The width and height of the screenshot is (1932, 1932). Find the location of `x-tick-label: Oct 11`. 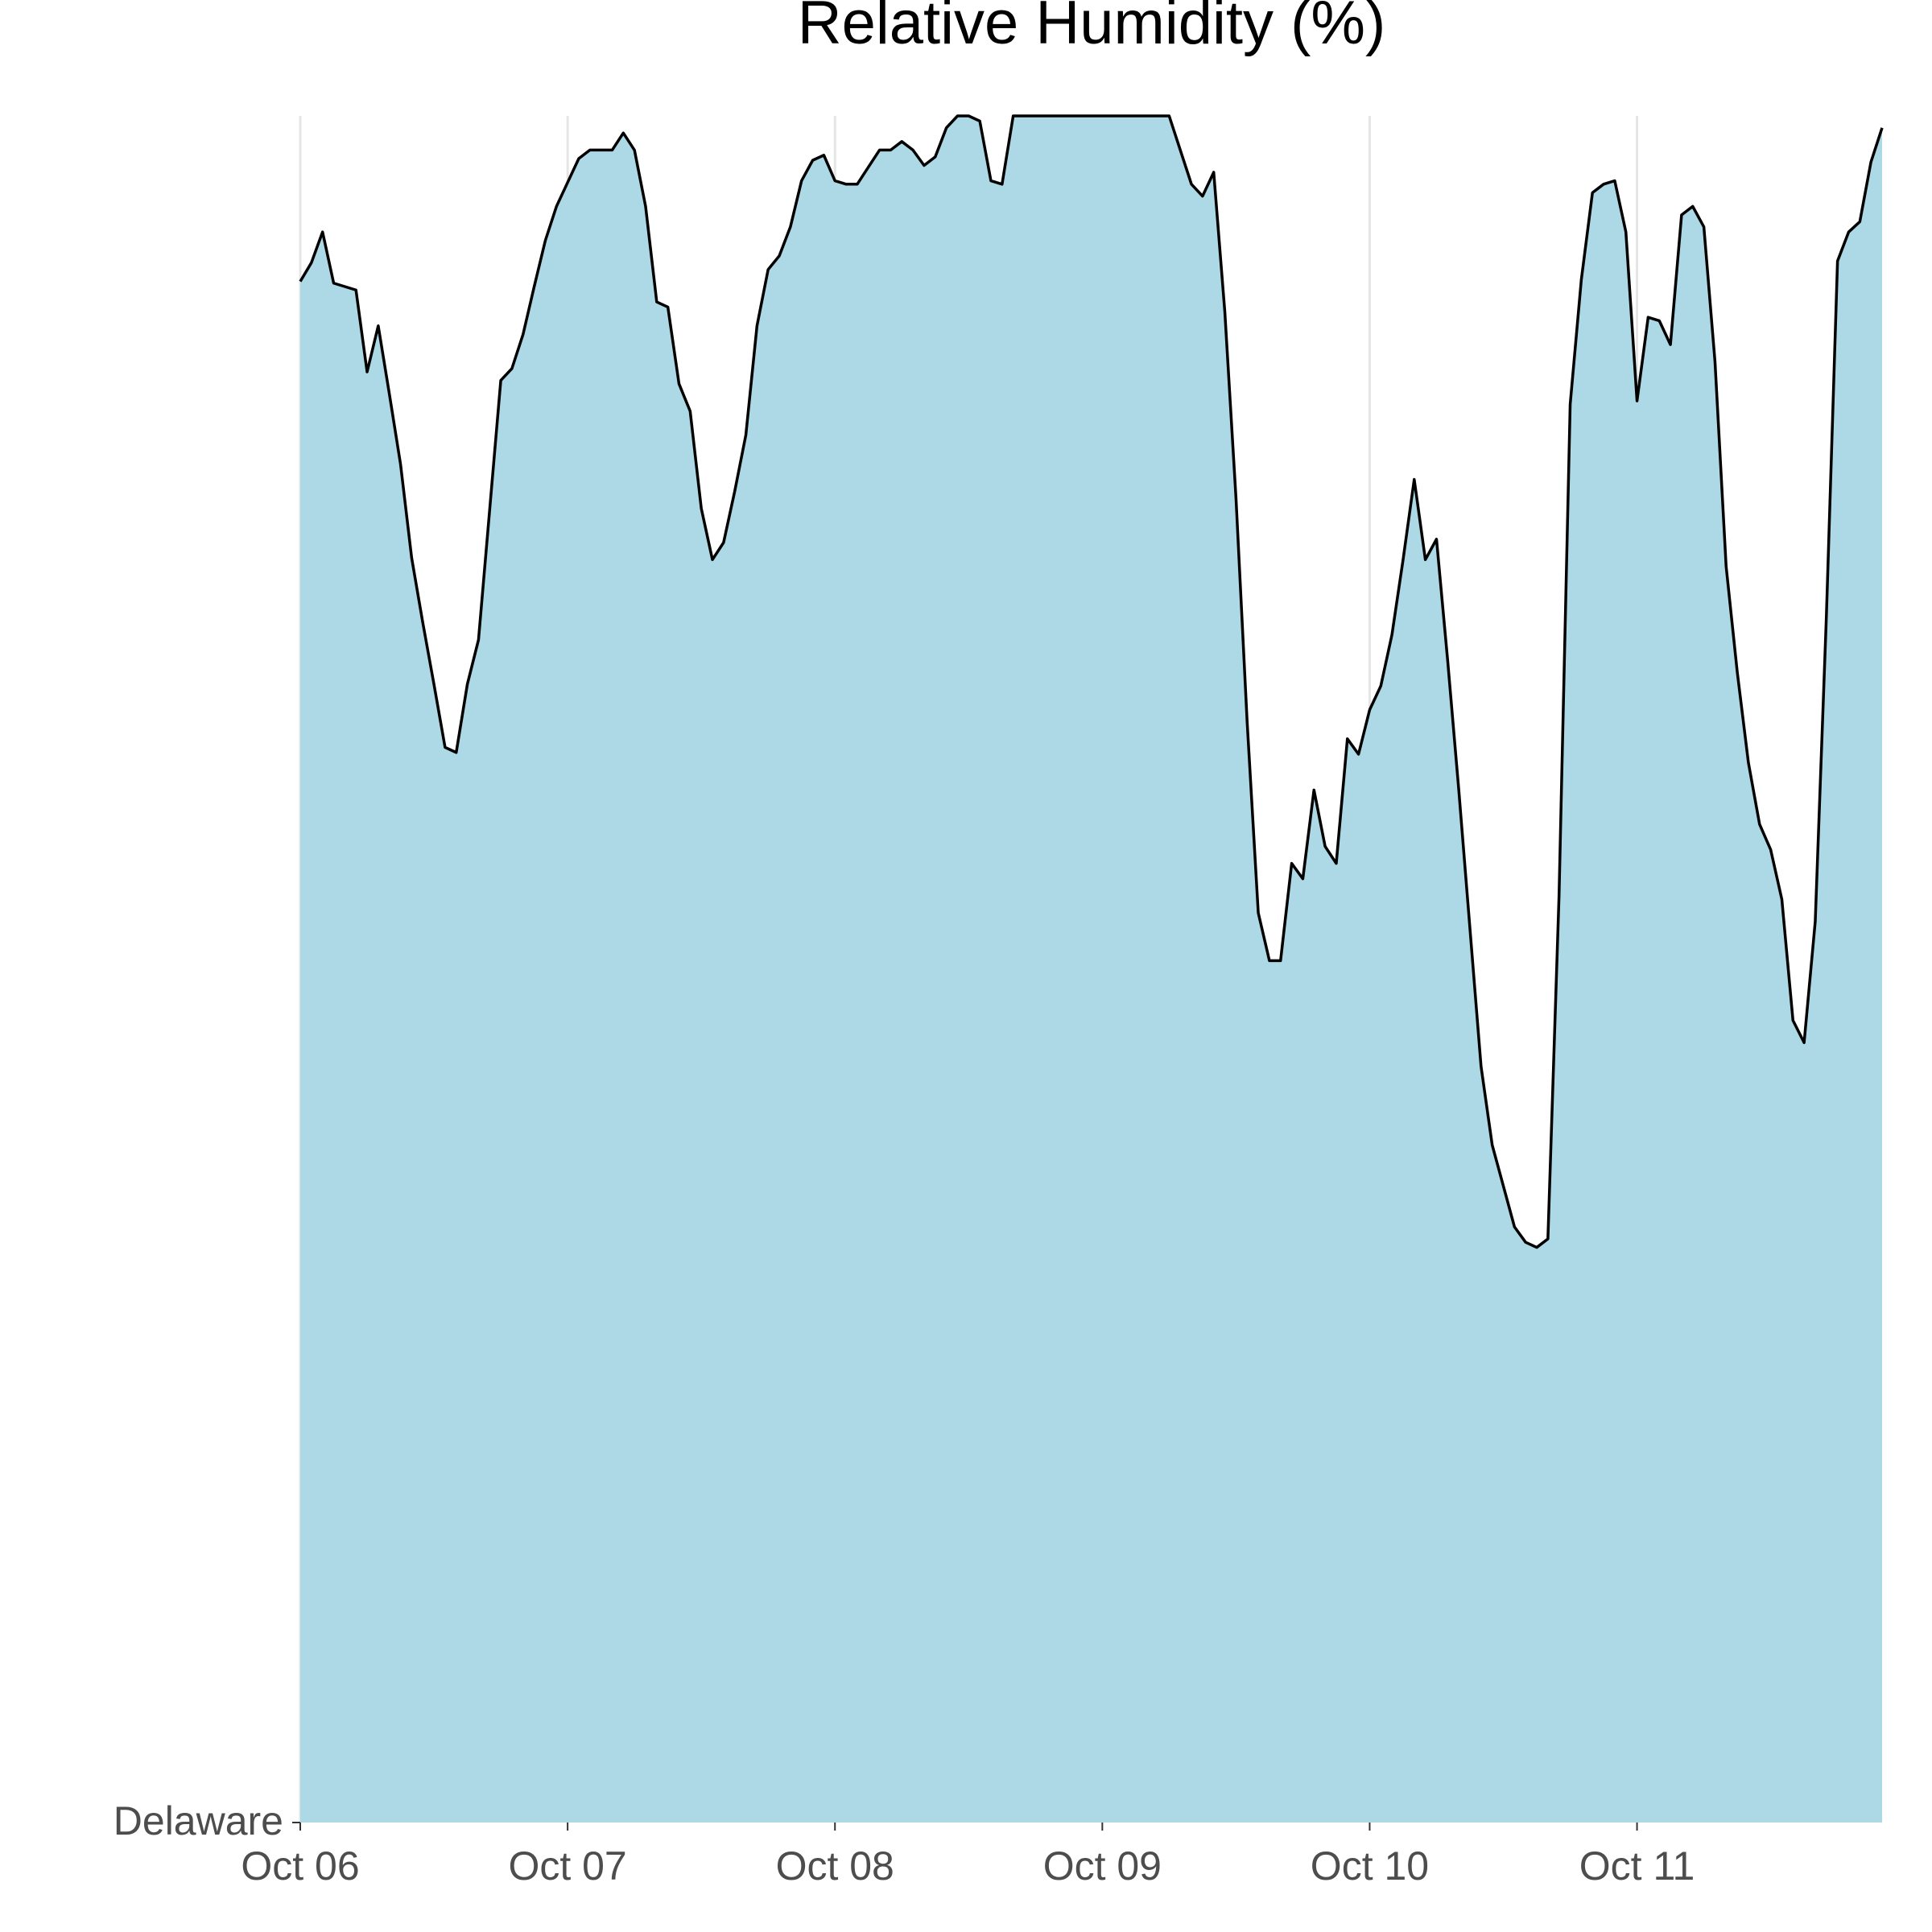

x-tick-label: Oct 11 is located at coordinates (1637, 1866).